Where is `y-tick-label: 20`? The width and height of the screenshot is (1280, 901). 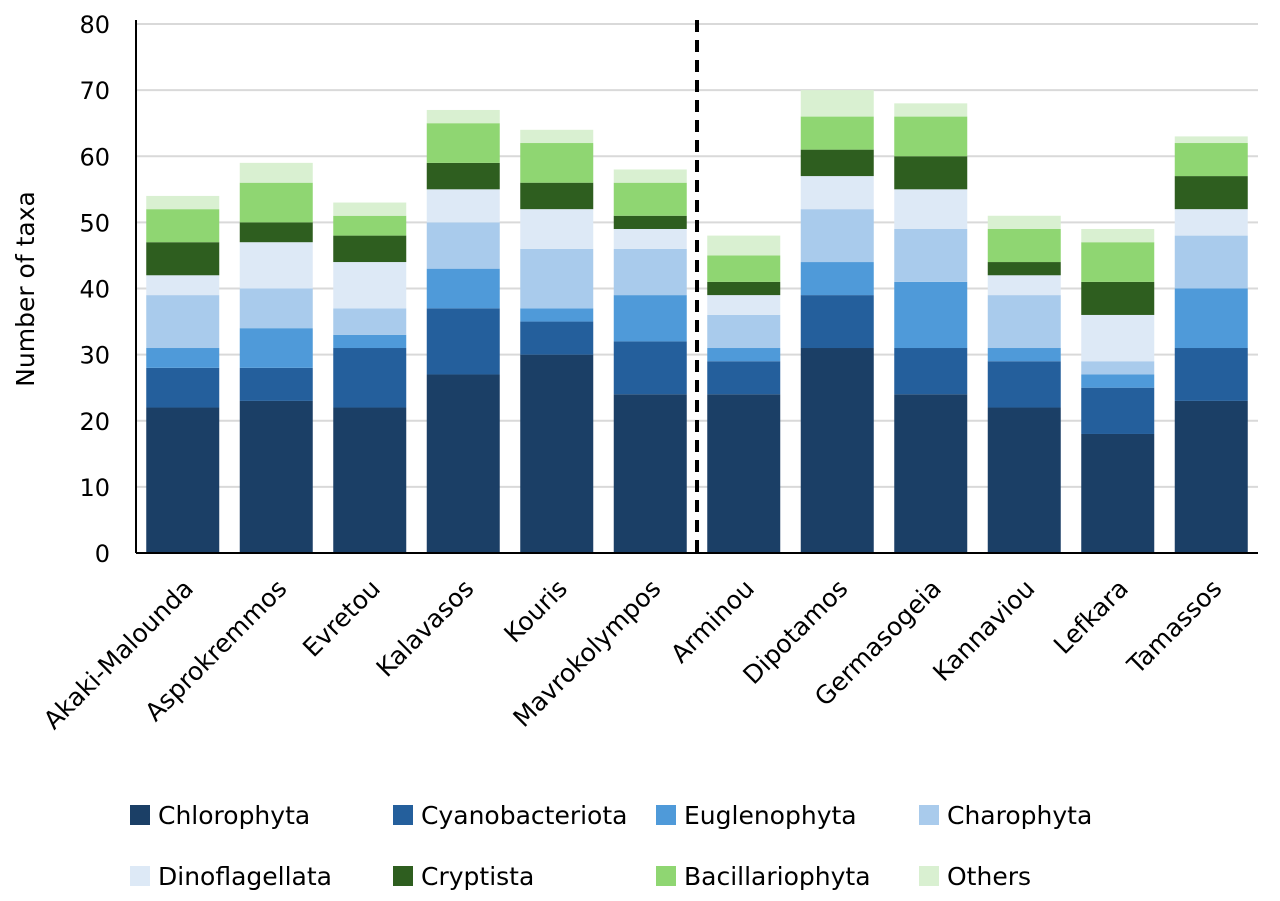 y-tick-label: 20 is located at coordinates (94, 422).